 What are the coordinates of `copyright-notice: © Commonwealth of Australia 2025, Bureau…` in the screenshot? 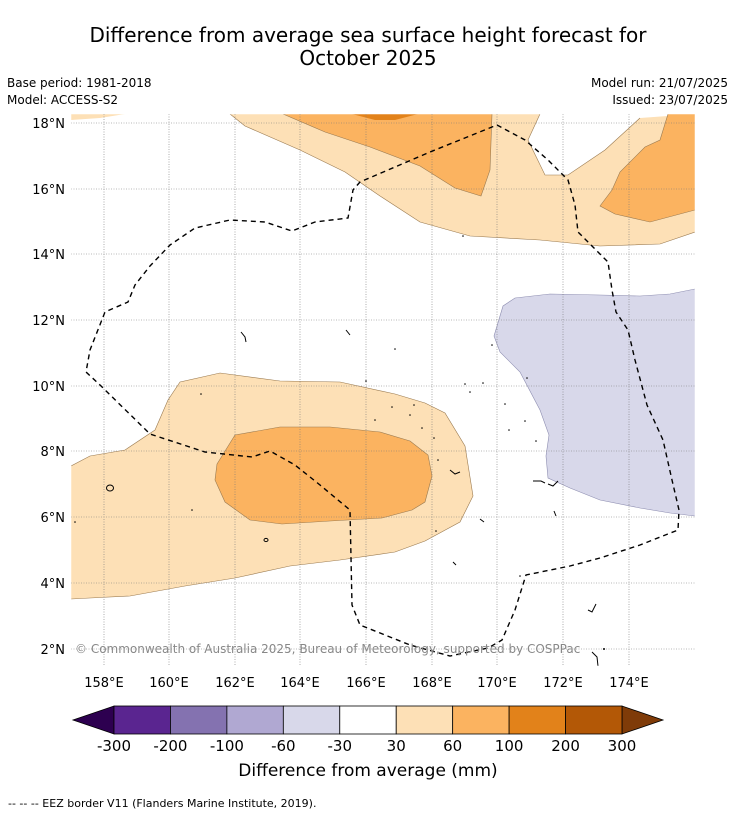 It's located at (327, 649).